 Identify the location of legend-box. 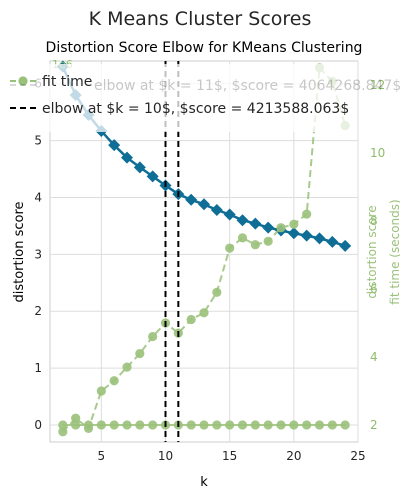
(178, 98).